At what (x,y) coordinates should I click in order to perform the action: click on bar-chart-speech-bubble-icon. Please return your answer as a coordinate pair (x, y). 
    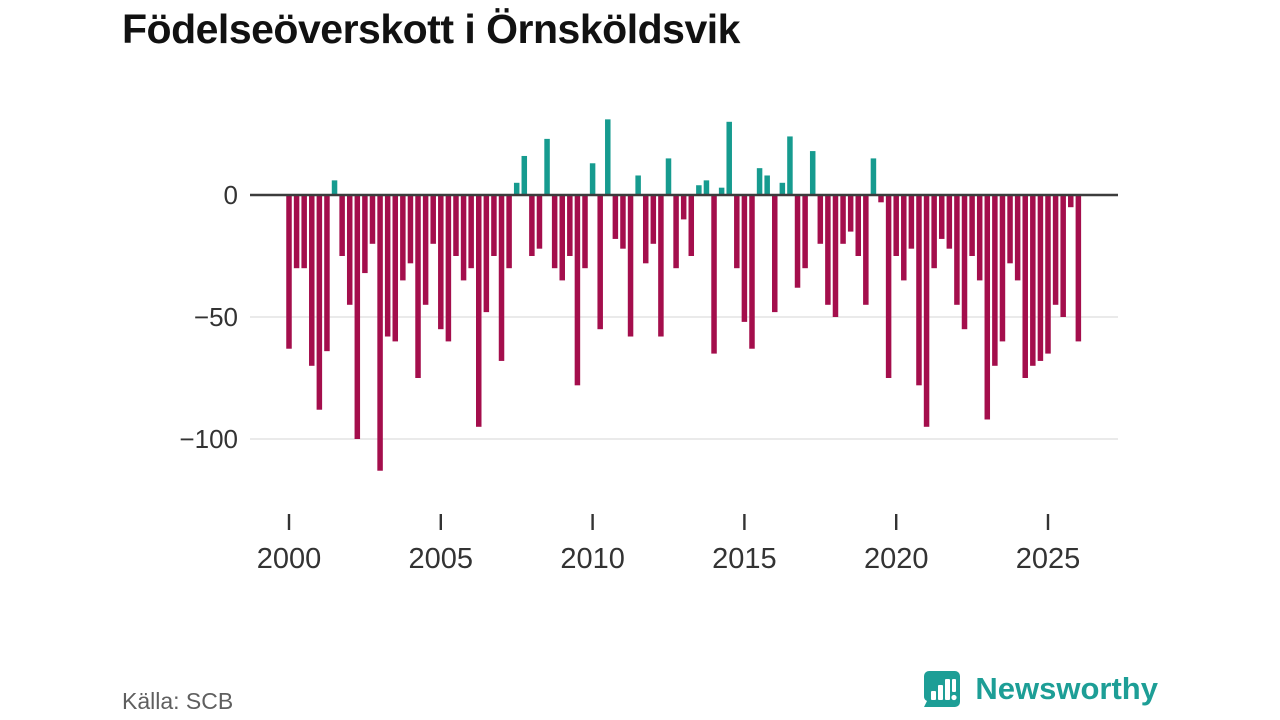
    Looking at the image, I should click on (942, 689).